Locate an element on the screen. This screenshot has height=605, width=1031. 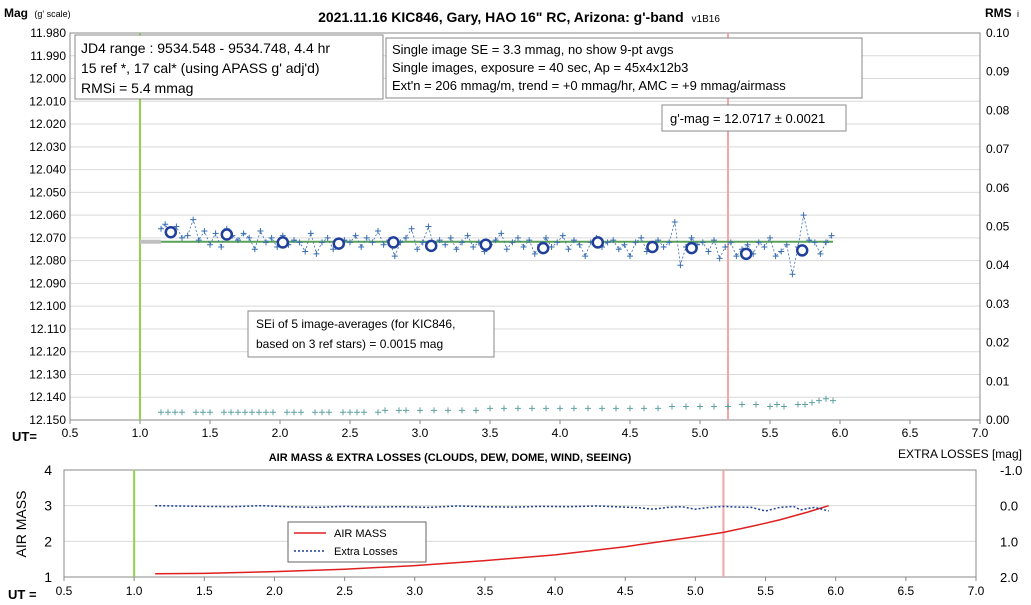
bottom-y2-axis-title: EXTRA LOSSES [mag] is located at coordinates (960, 454).